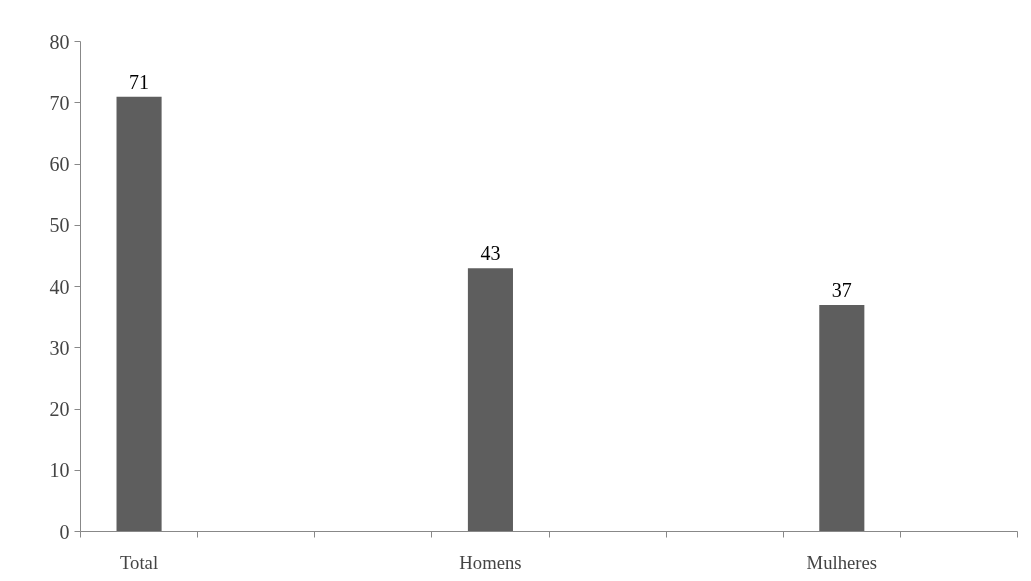  I want to click on y-tick-label: 60, so click(59, 164).